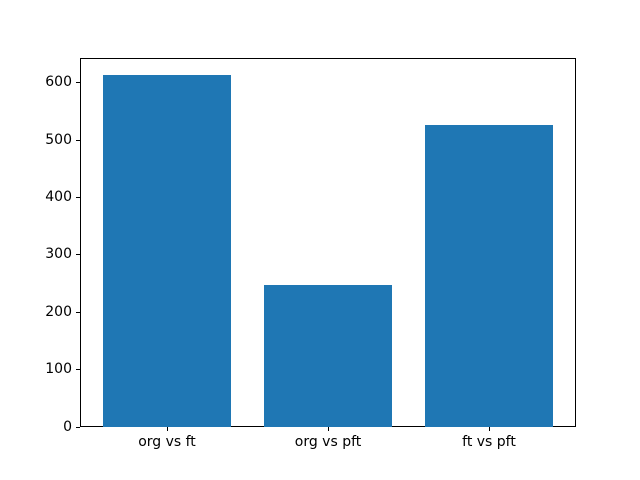 The height and width of the screenshot is (480, 640). I want to click on y-axis-tick-label: 0, so click(67, 426).